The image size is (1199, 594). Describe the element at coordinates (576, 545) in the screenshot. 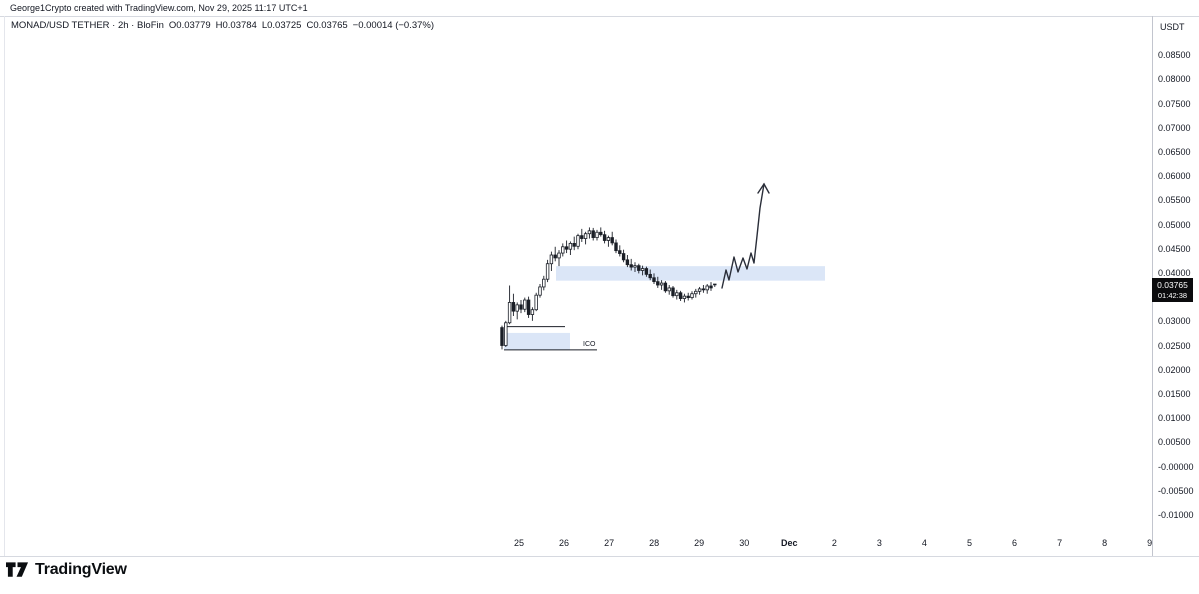

I see `time-axis: 25 26 27 28 29 30 Dec 2 3 4 5 6 7 8 9` at that location.